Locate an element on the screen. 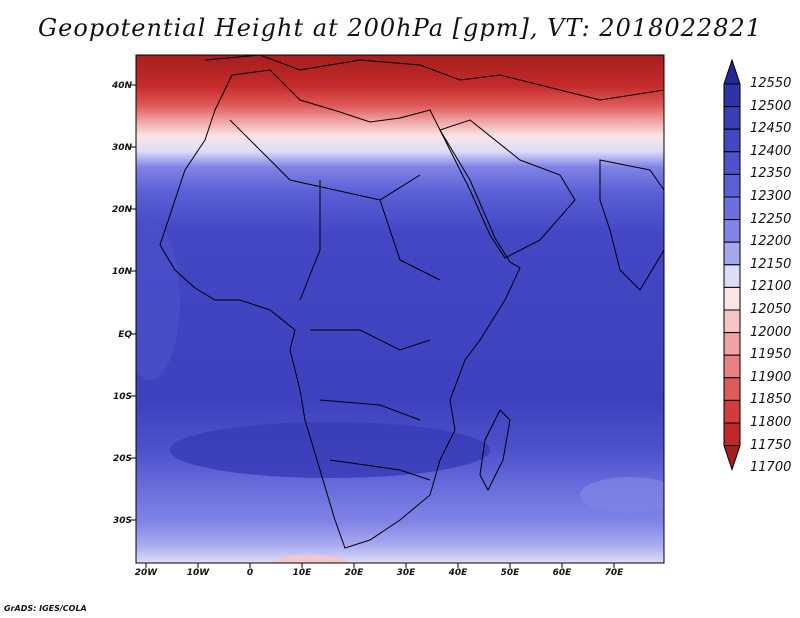 This screenshot has width=800, height=618. lon-label-30e: 30E is located at coordinates (406, 573).